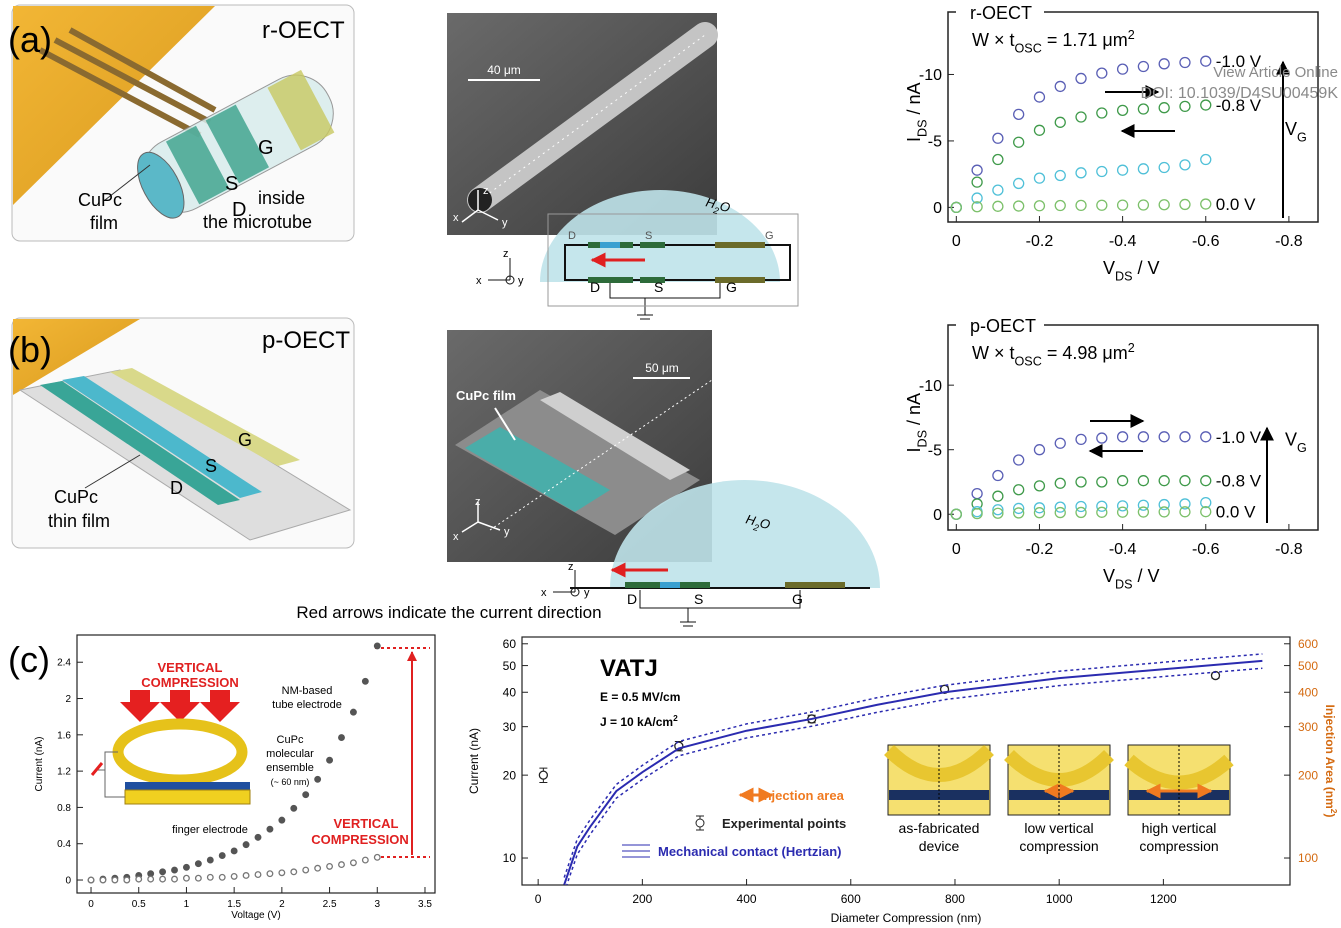  I want to click on watermark: View Article Online, so click(1275, 72).